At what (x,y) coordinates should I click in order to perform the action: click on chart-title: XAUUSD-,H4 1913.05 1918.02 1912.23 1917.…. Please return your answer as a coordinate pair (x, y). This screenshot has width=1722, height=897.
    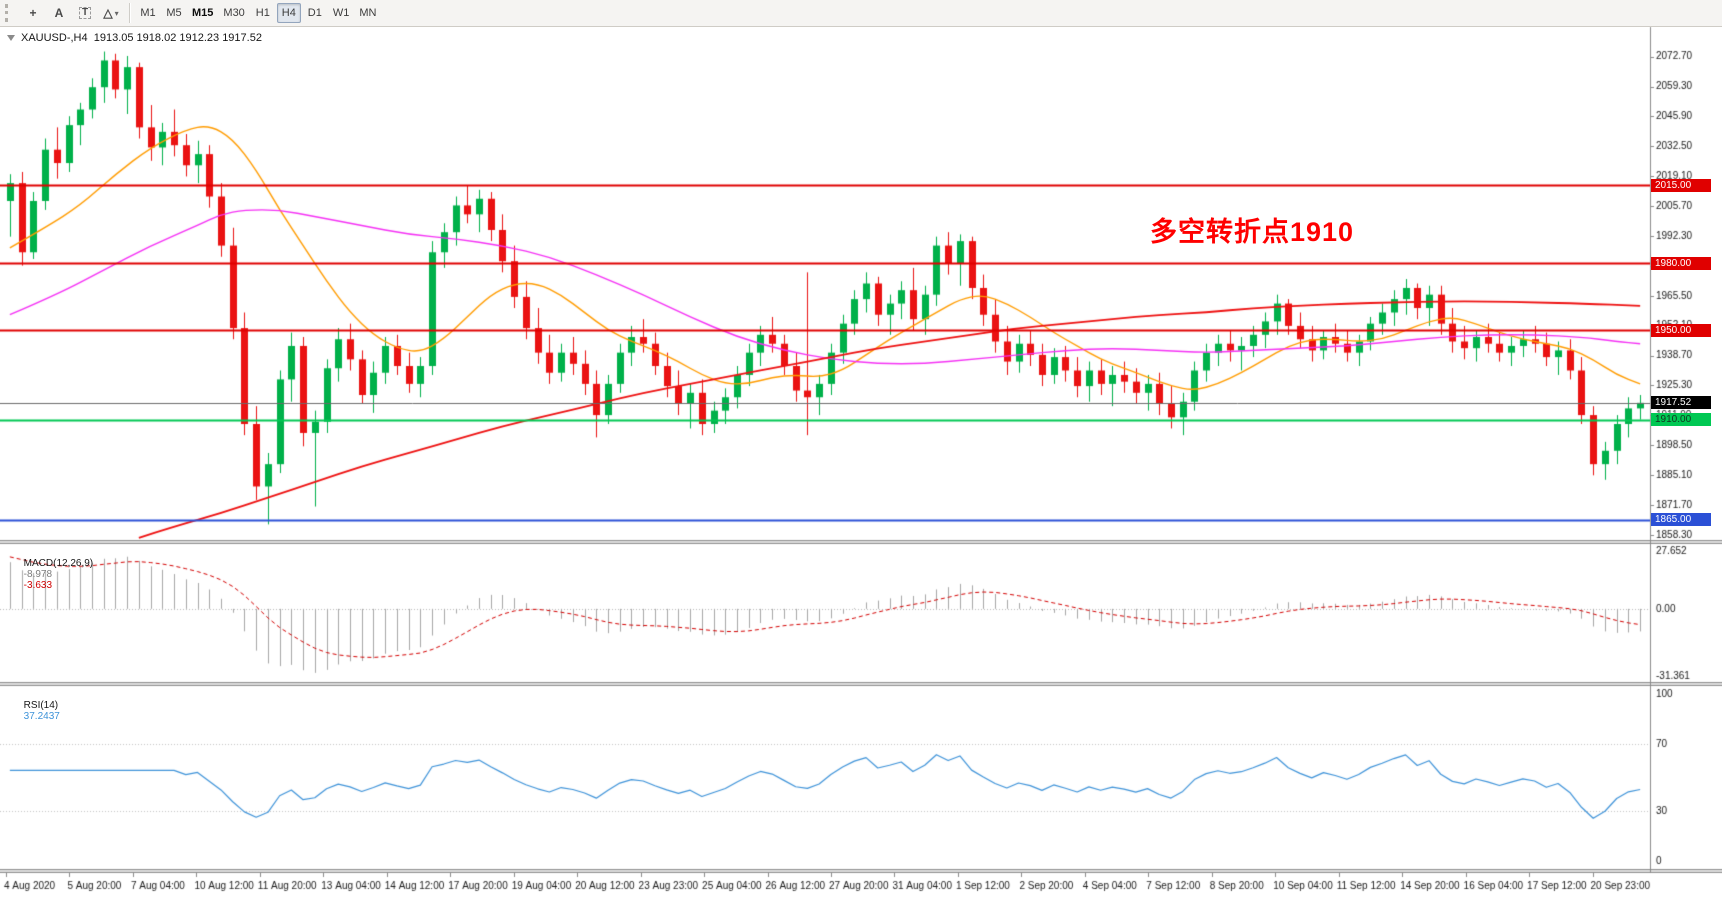
    Looking at the image, I should click on (134, 38).